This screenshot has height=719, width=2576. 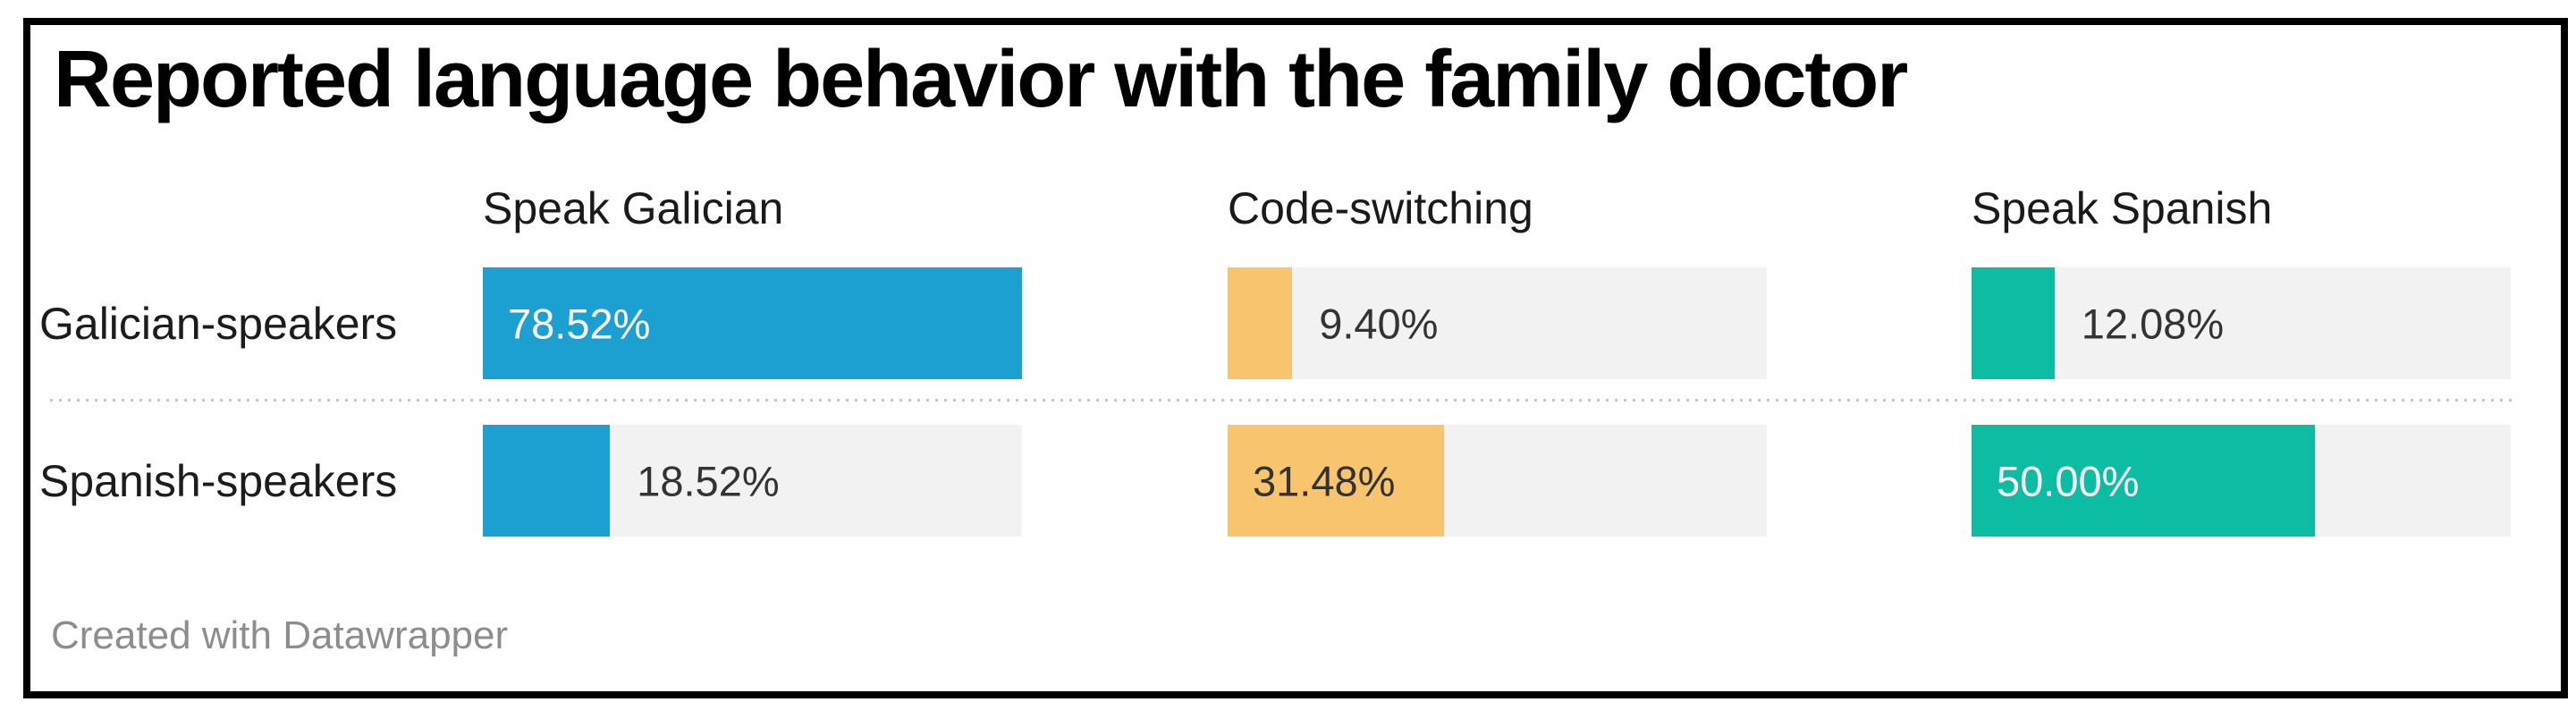 I want to click on row-label: Spanish-speakers, so click(x=218, y=480).